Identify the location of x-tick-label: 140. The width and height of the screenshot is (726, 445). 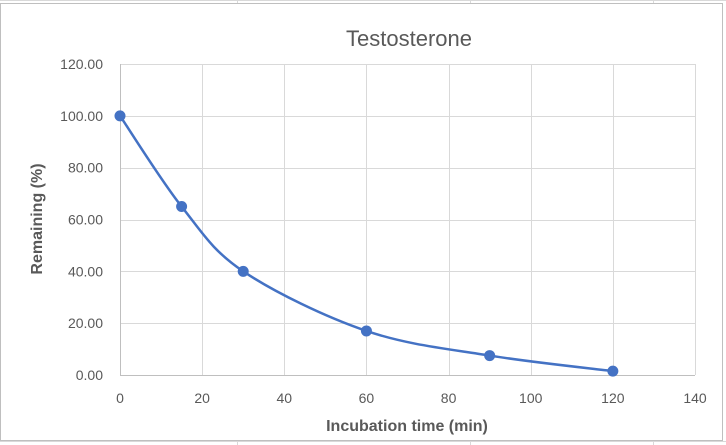
(695, 398).